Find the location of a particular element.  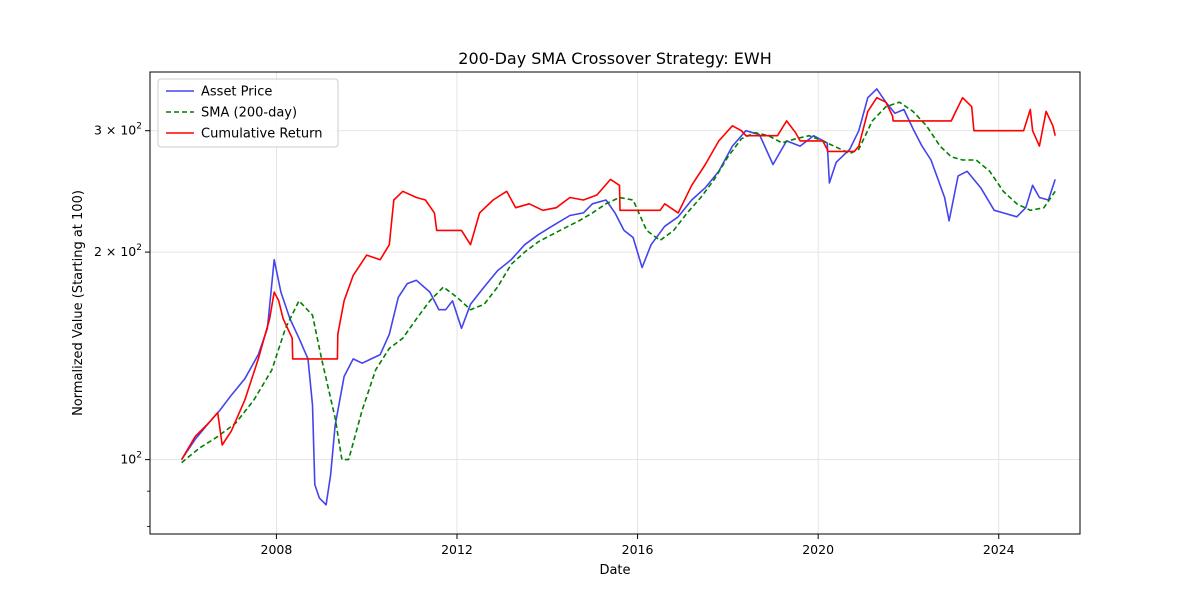

x-axis: 2008 2012 2016 2020 2024 is located at coordinates (638, 545).